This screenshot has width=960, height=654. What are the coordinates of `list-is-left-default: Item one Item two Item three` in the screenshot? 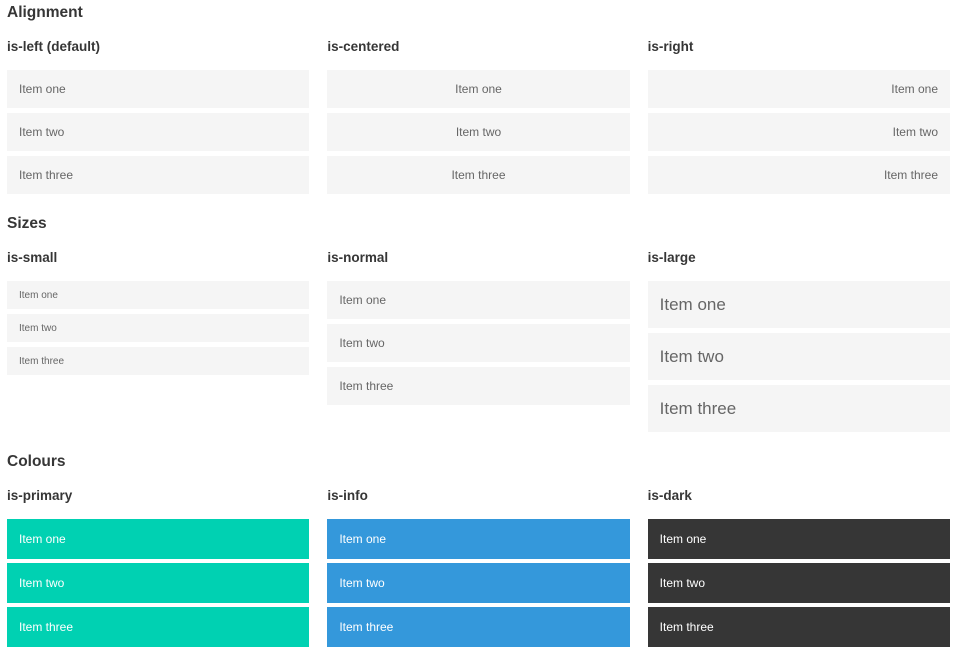 It's located at (158, 132).